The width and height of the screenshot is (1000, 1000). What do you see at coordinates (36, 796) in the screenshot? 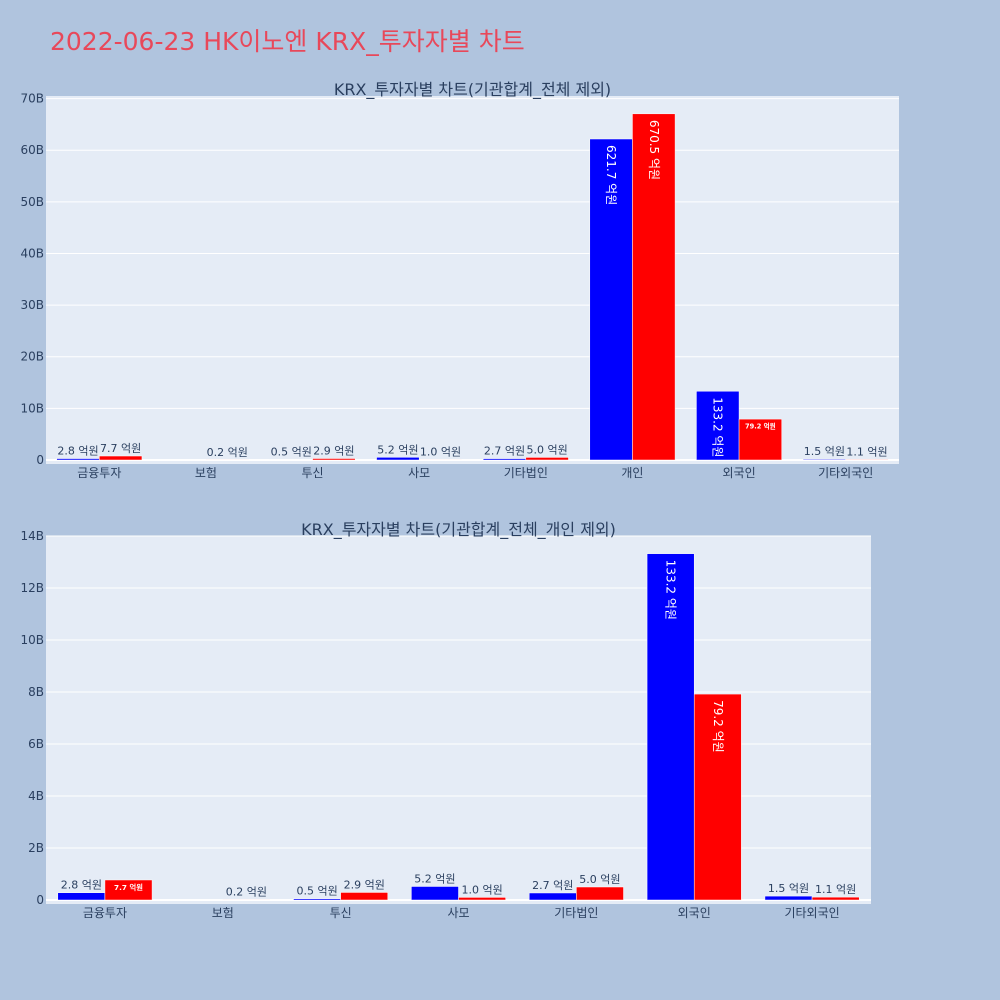
I see `y-tick-label: 4B` at bounding box center [36, 796].